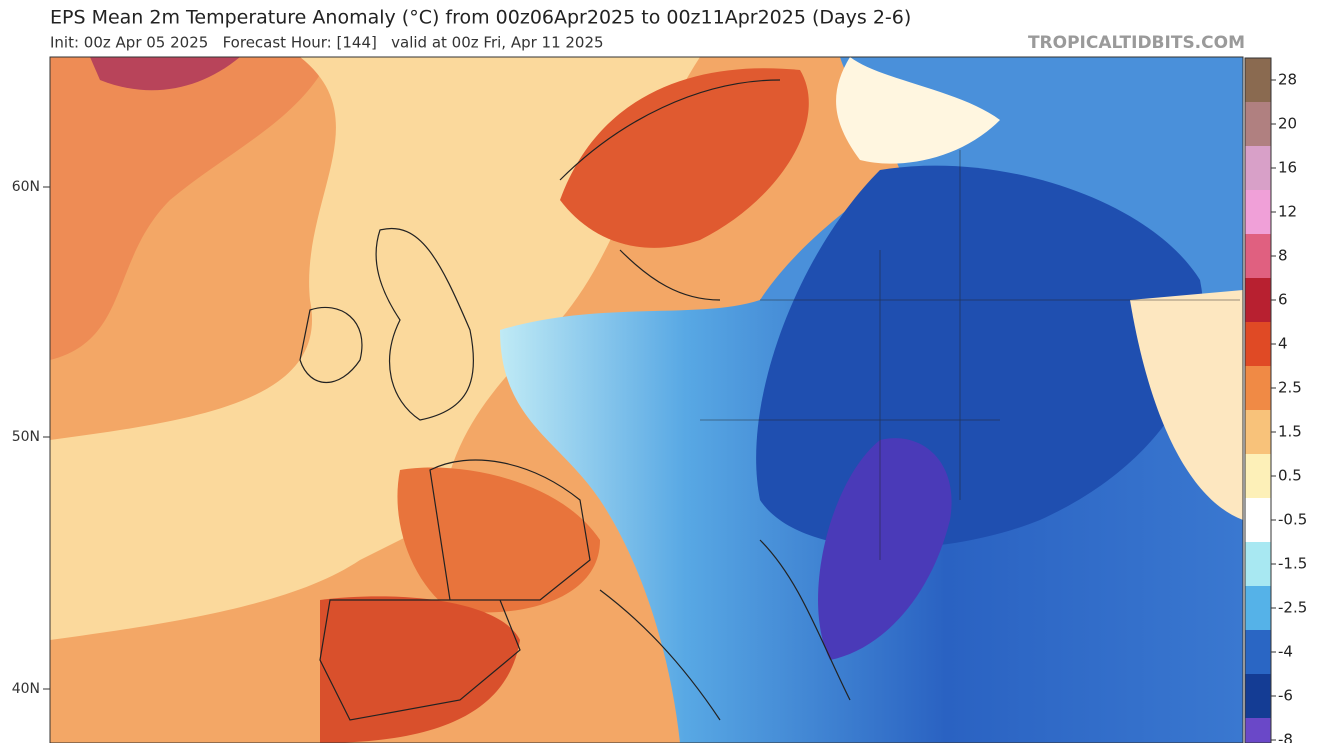 The image size is (1320, 747). I want to click on colorbar-label: 0.5, so click(1290, 476).